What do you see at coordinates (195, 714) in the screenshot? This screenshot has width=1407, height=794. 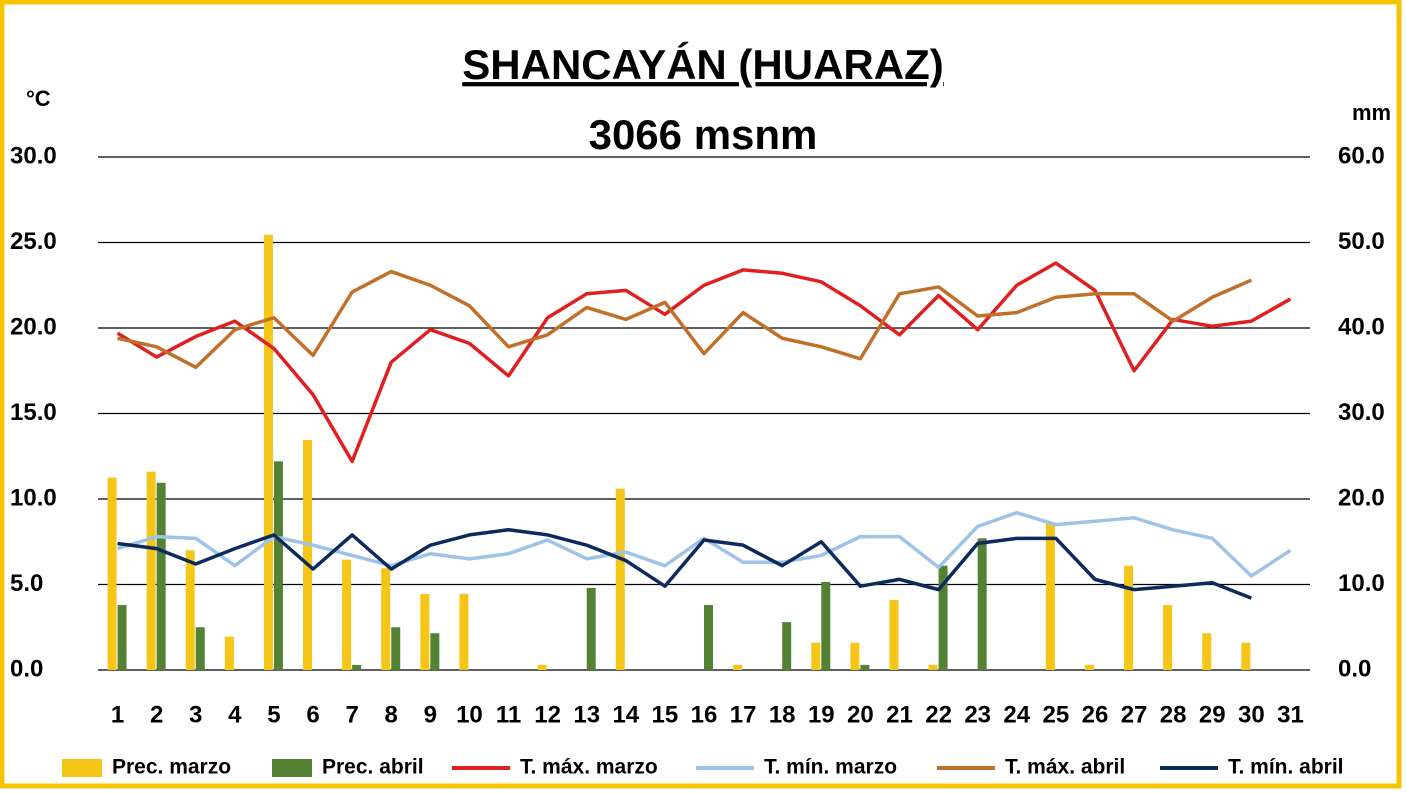 I see `x-tick-label: 3` at bounding box center [195, 714].